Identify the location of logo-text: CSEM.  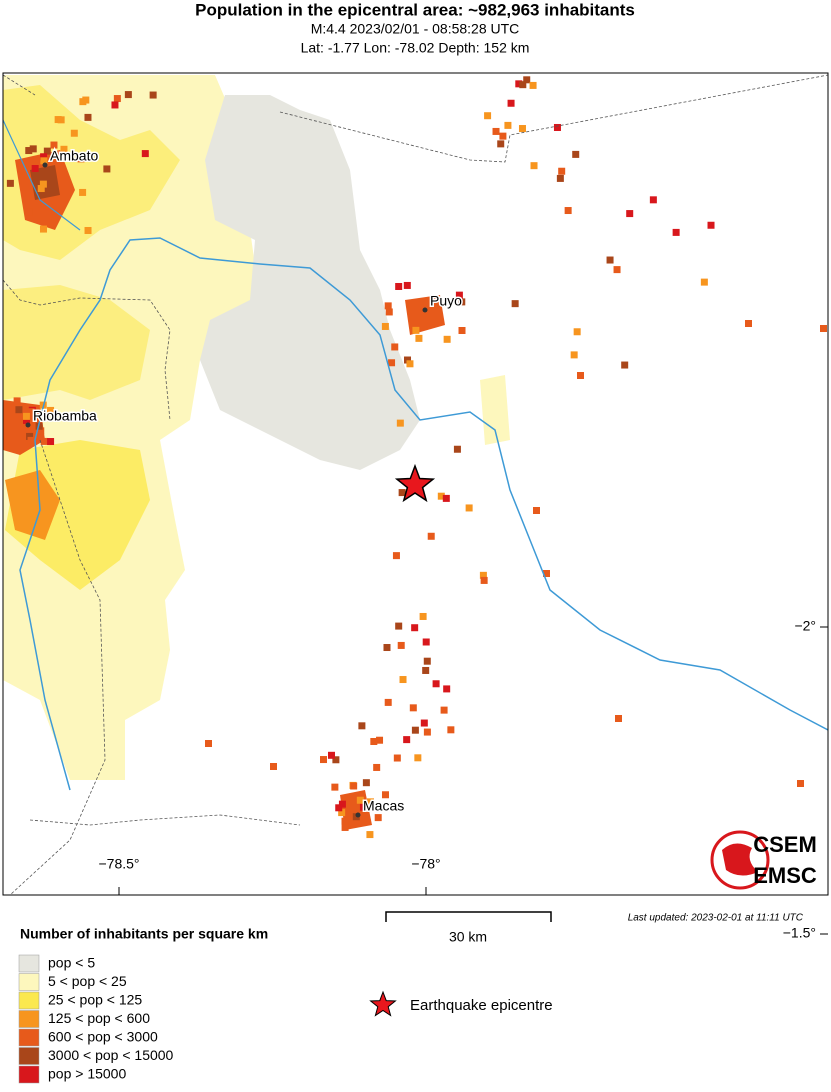
(785, 844).